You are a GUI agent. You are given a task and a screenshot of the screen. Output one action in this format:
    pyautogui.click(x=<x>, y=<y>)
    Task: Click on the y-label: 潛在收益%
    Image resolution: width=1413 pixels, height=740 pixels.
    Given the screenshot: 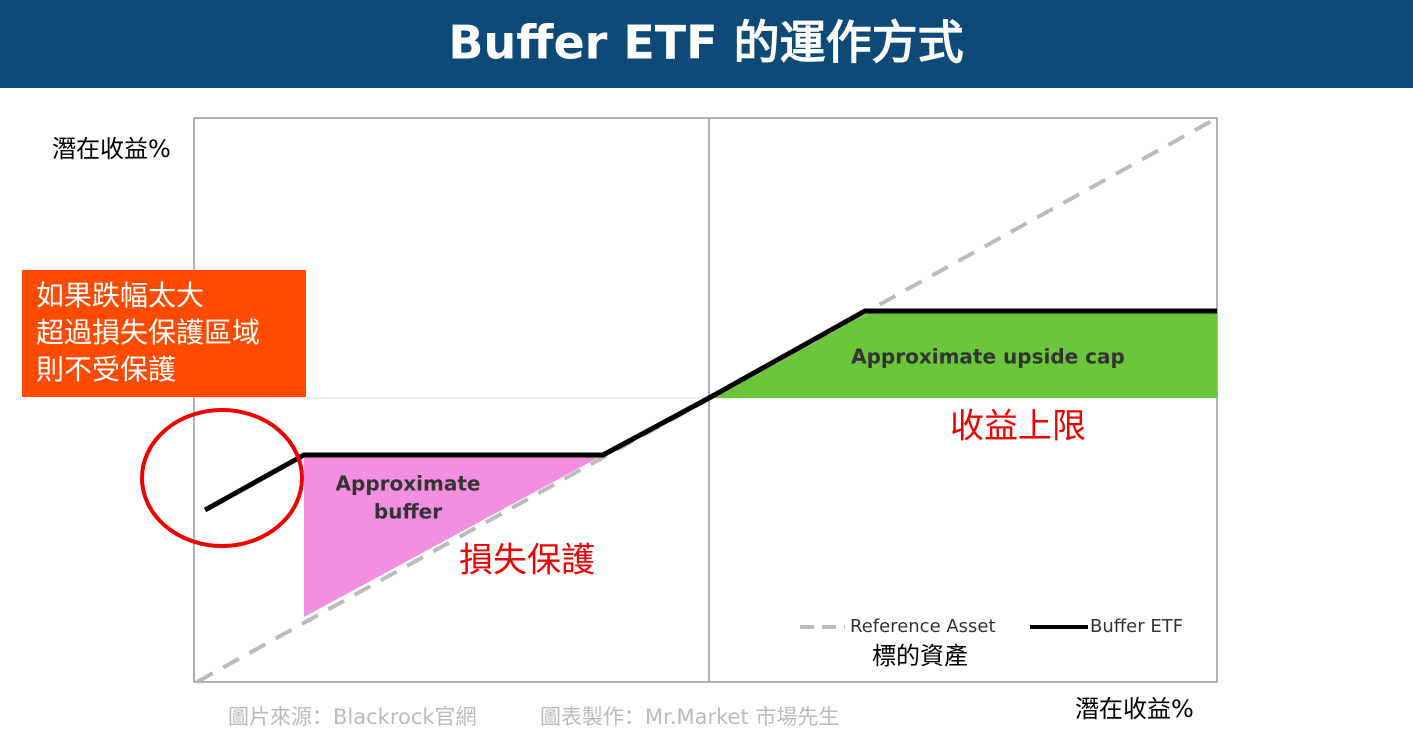 What is the action you would take?
    pyautogui.click(x=111, y=149)
    